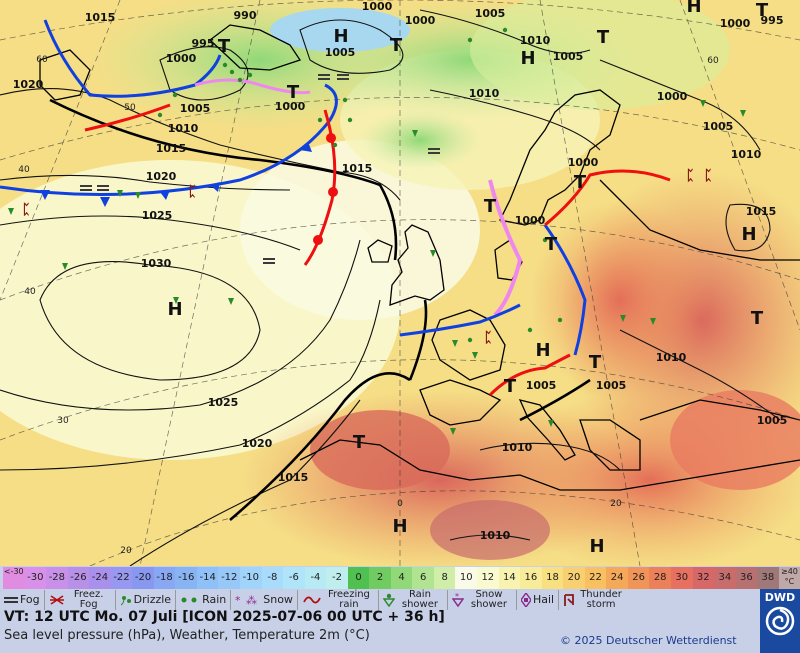  I want to click on temperature-scale-cell: 2, so click(380, 578).